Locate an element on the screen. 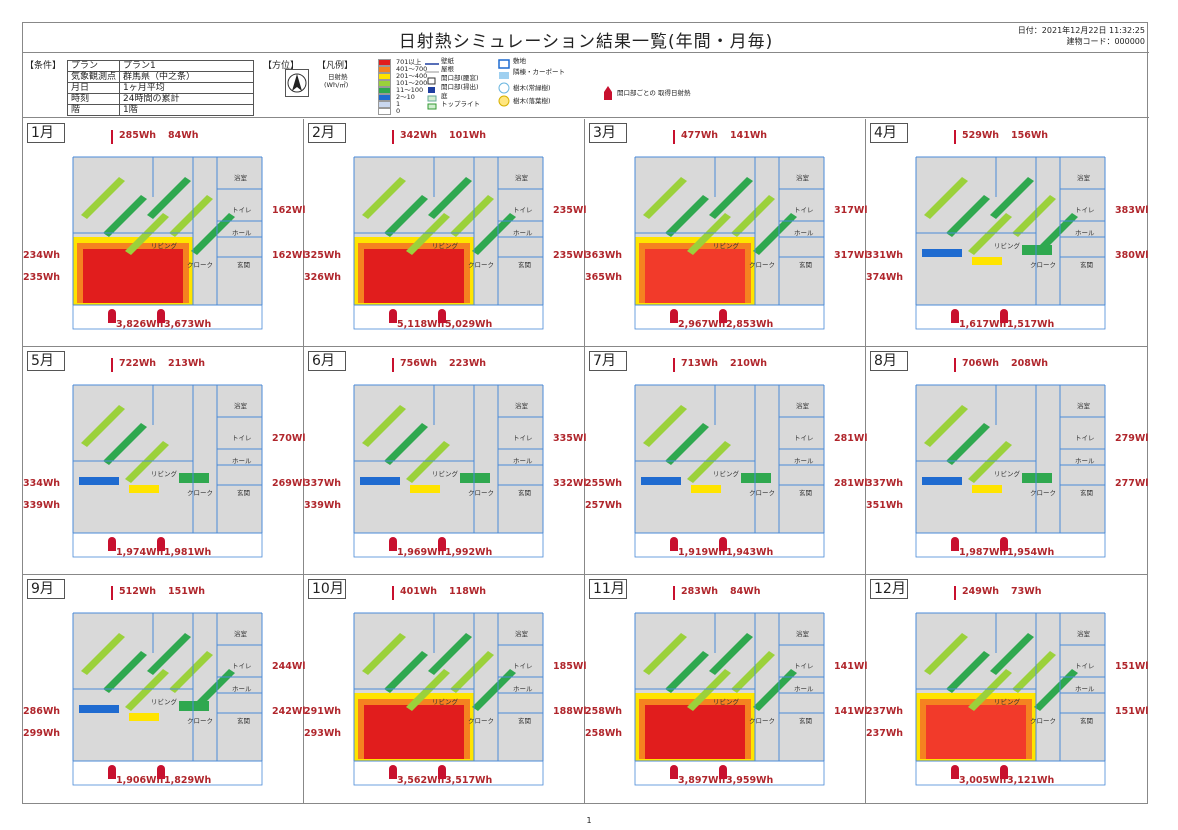 Image resolution: width=1178 pixels, height=830 pixels. heat-value: 2,967Wh is located at coordinates (702, 324).